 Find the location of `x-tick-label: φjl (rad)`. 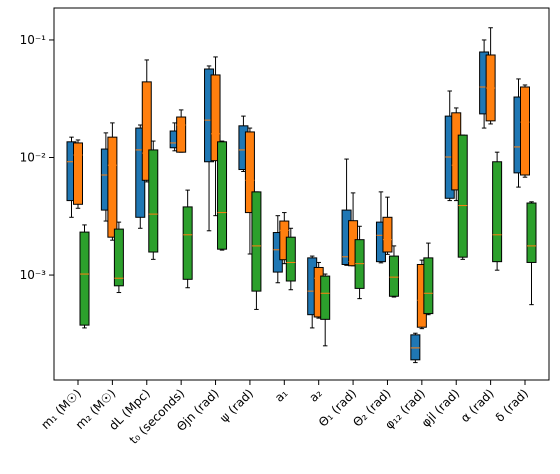

x-tick-label: φjl (rad) is located at coordinates (441, 408).